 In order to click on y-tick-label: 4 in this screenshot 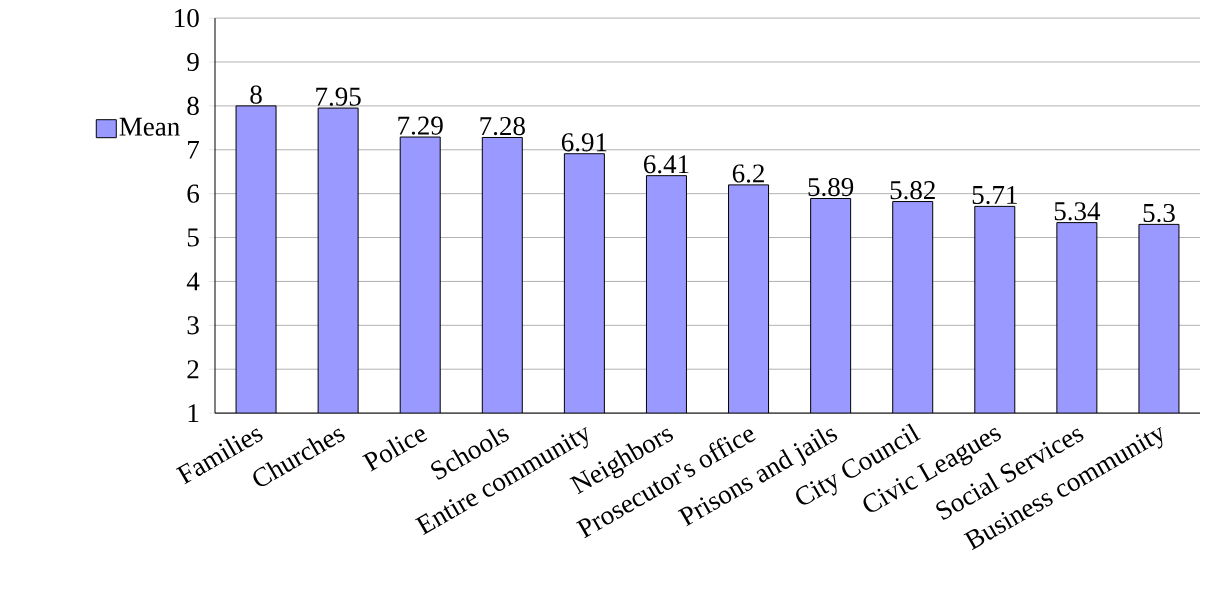, I will do `click(193, 281)`.